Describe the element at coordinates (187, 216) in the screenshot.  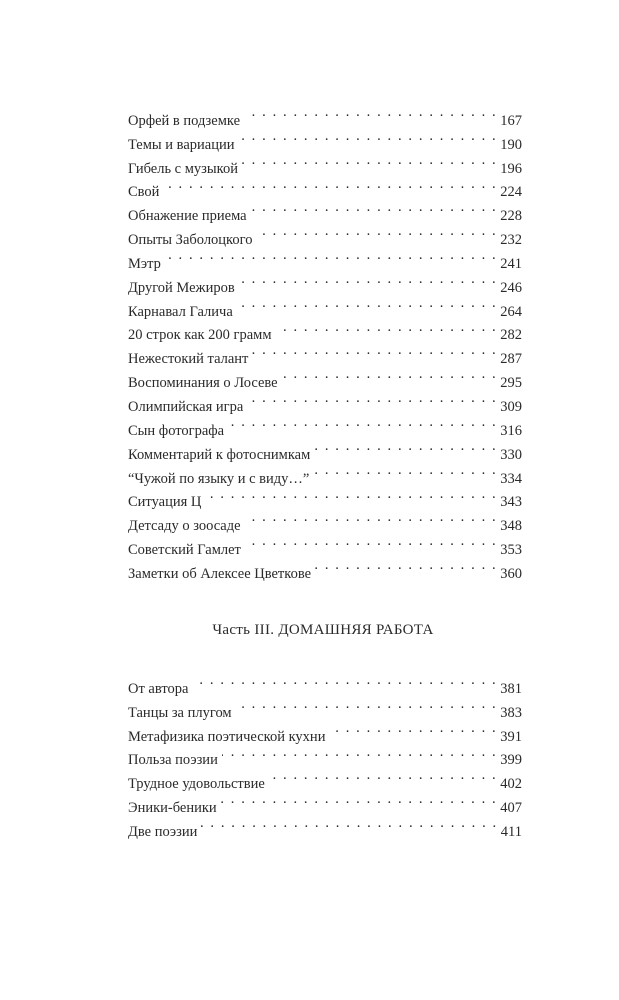
I see `entry-title: Обнажение приема` at that location.